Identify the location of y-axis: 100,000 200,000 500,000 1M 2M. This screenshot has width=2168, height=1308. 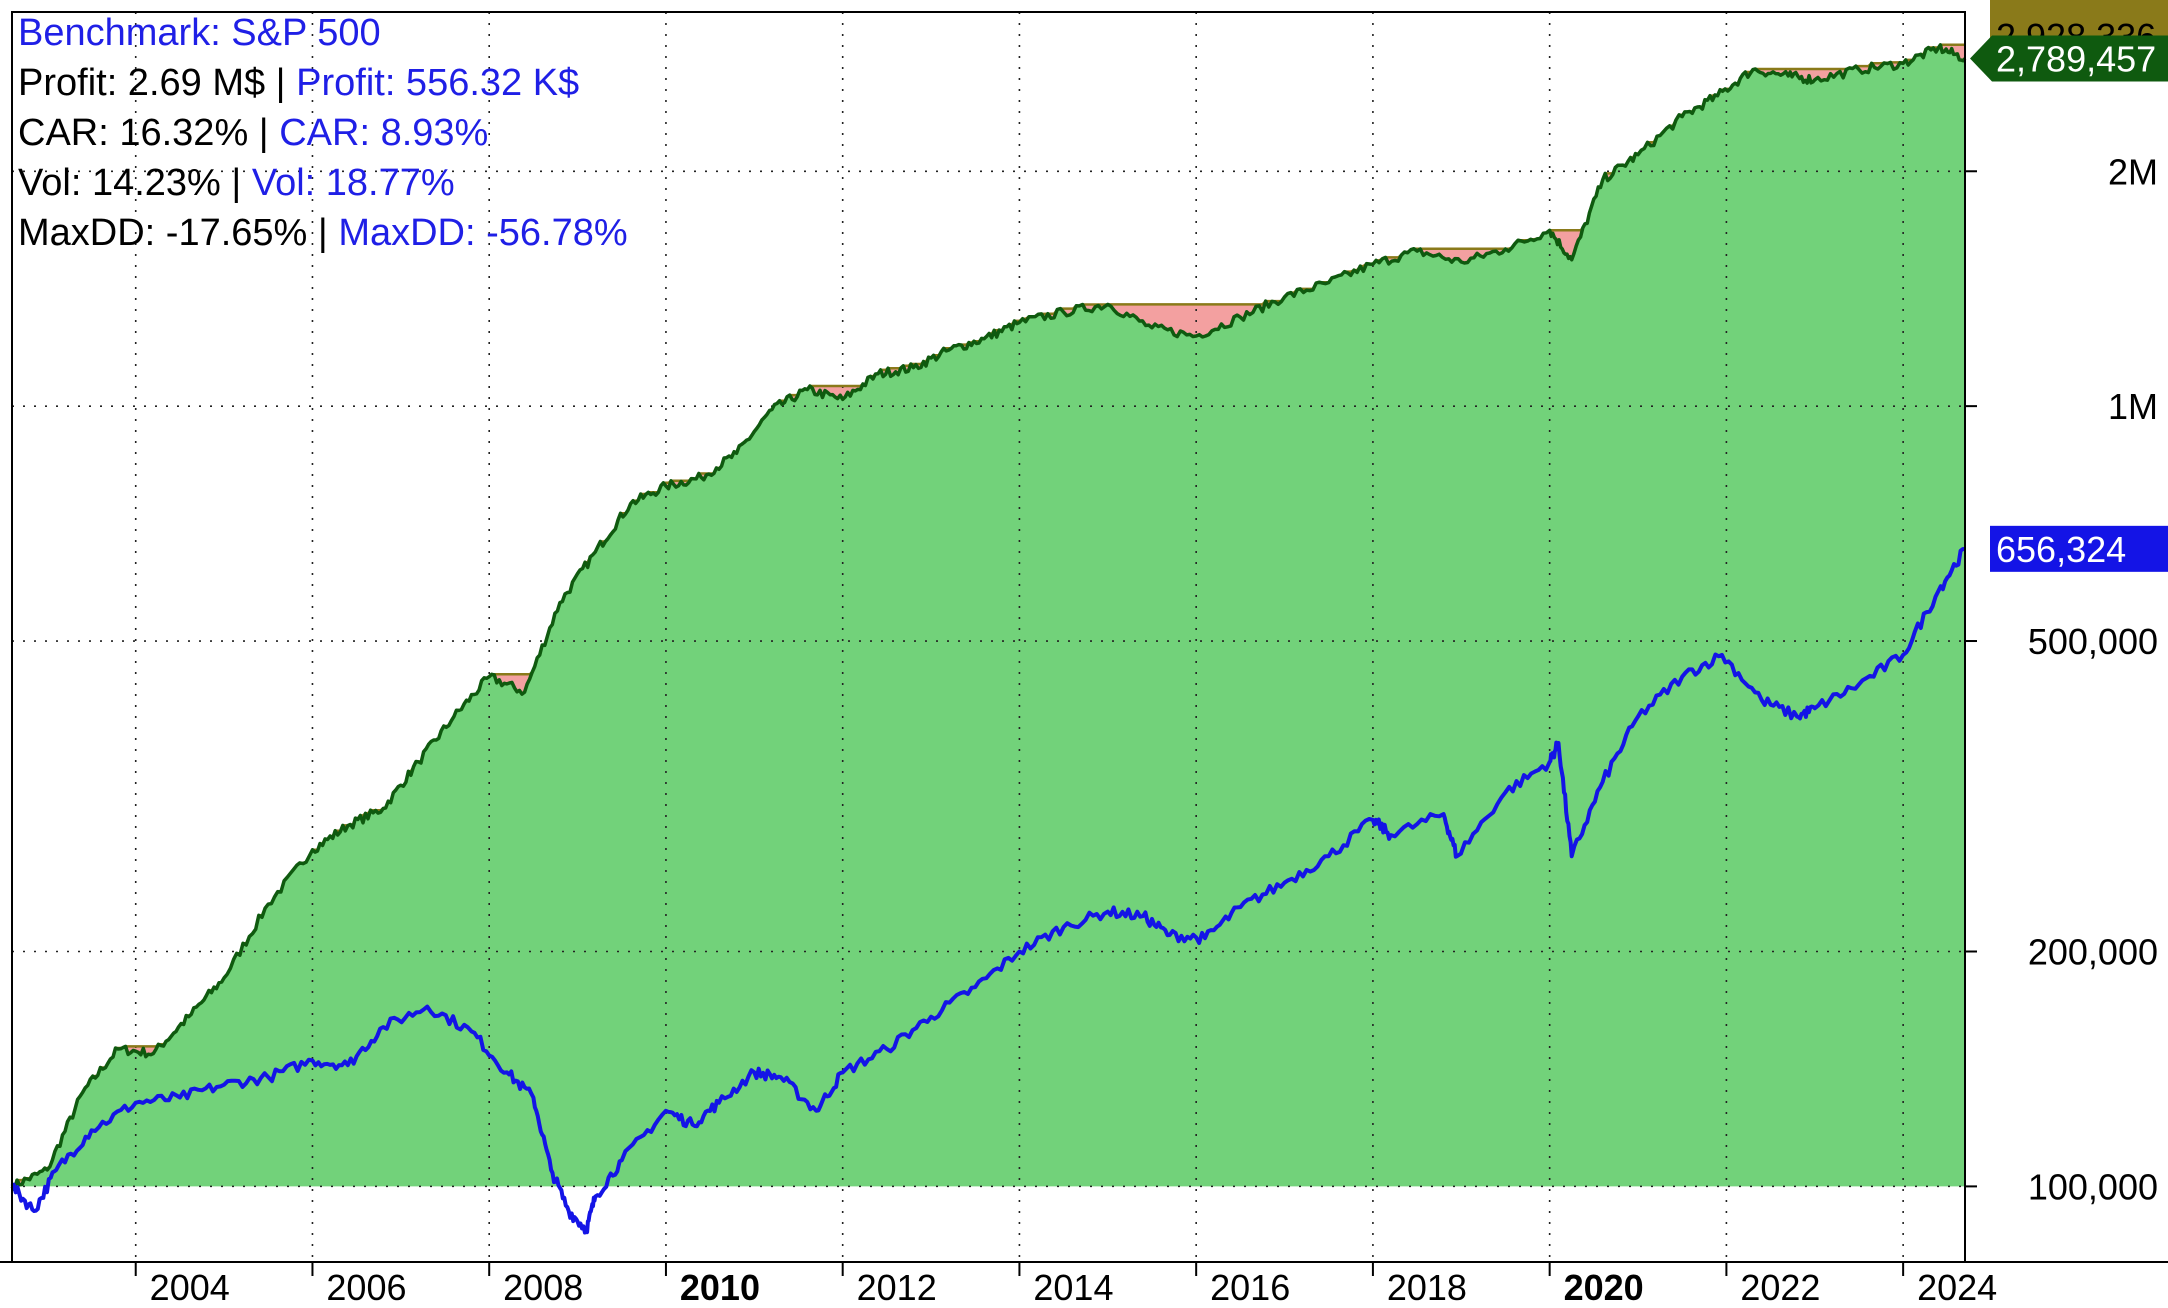
(2061, 679).